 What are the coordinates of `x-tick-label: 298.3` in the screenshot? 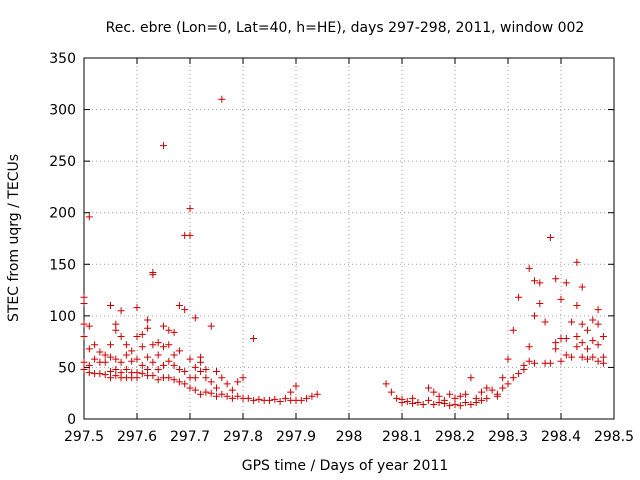 It's located at (508, 437).